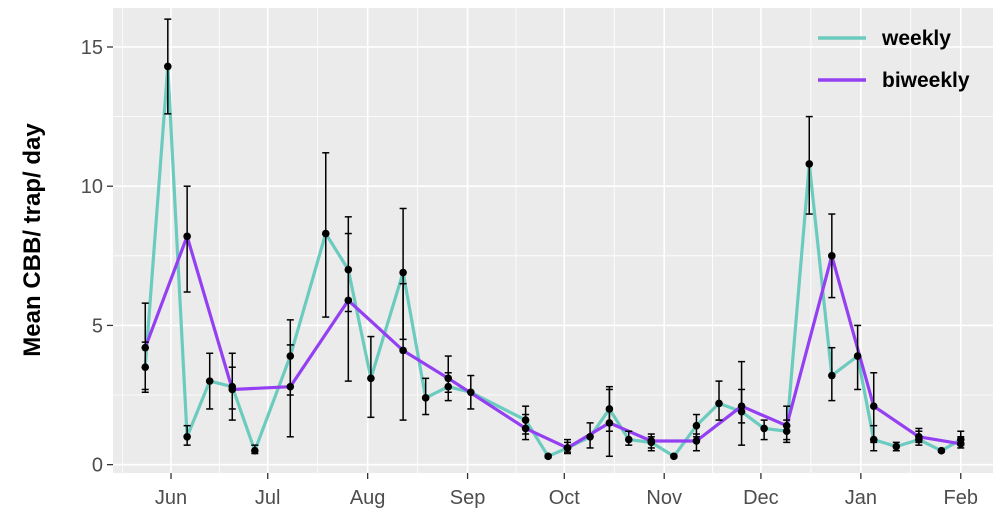  I want to click on x-axis: Jun Jul Aug Sep Oct Nov Dec Jan Feb, so click(566, 491).